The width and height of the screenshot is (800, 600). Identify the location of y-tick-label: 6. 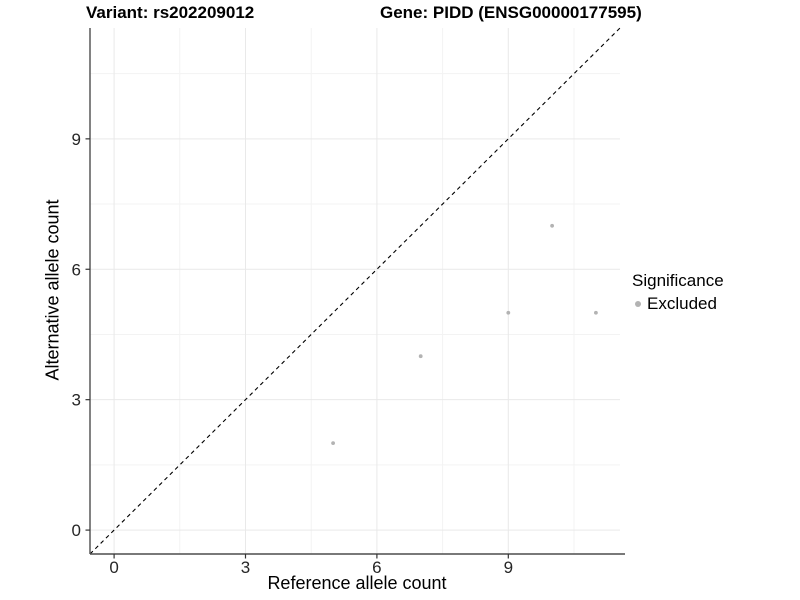
(76, 269).